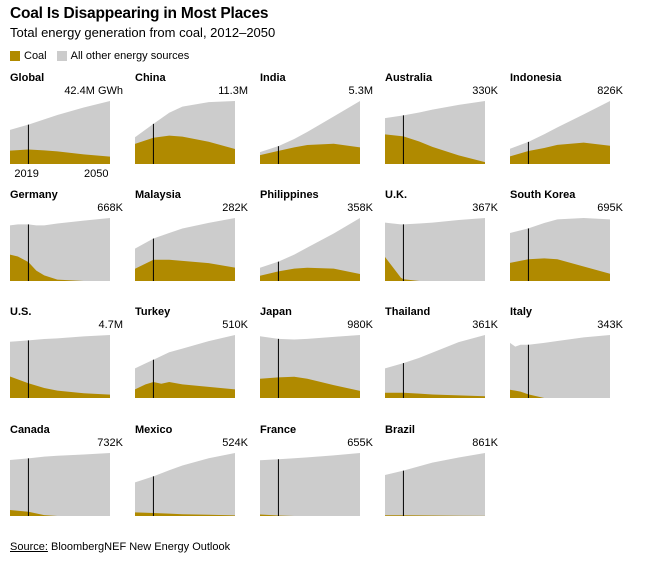 Image resolution: width=646 pixels, height=561 pixels. What do you see at coordinates (273, 78) in the screenshot?
I see `panel-name: India` at bounding box center [273, 78].